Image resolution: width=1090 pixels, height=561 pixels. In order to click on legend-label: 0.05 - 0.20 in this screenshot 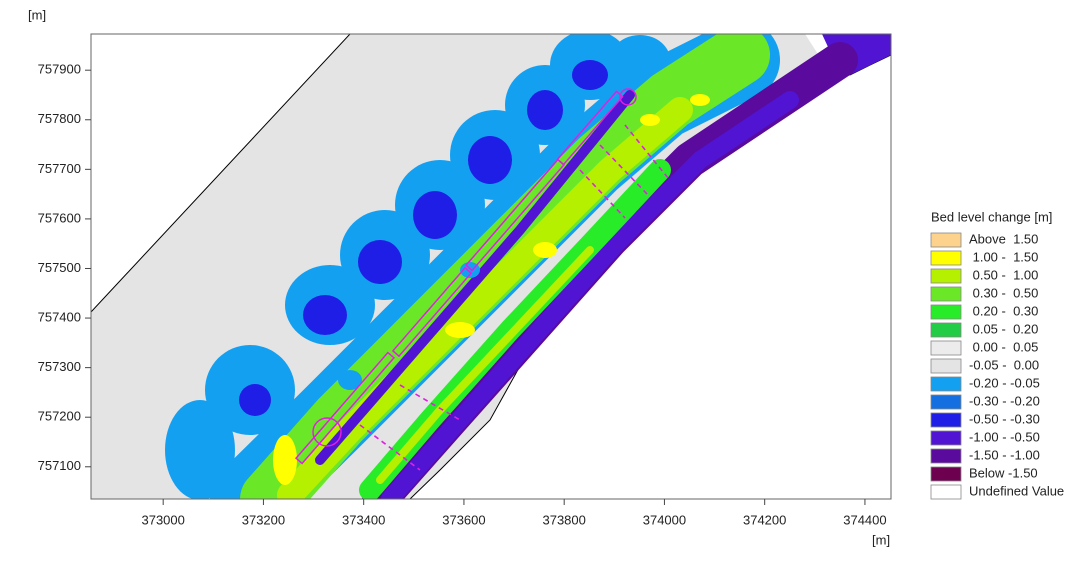, I will do `click(1003, 328)`.